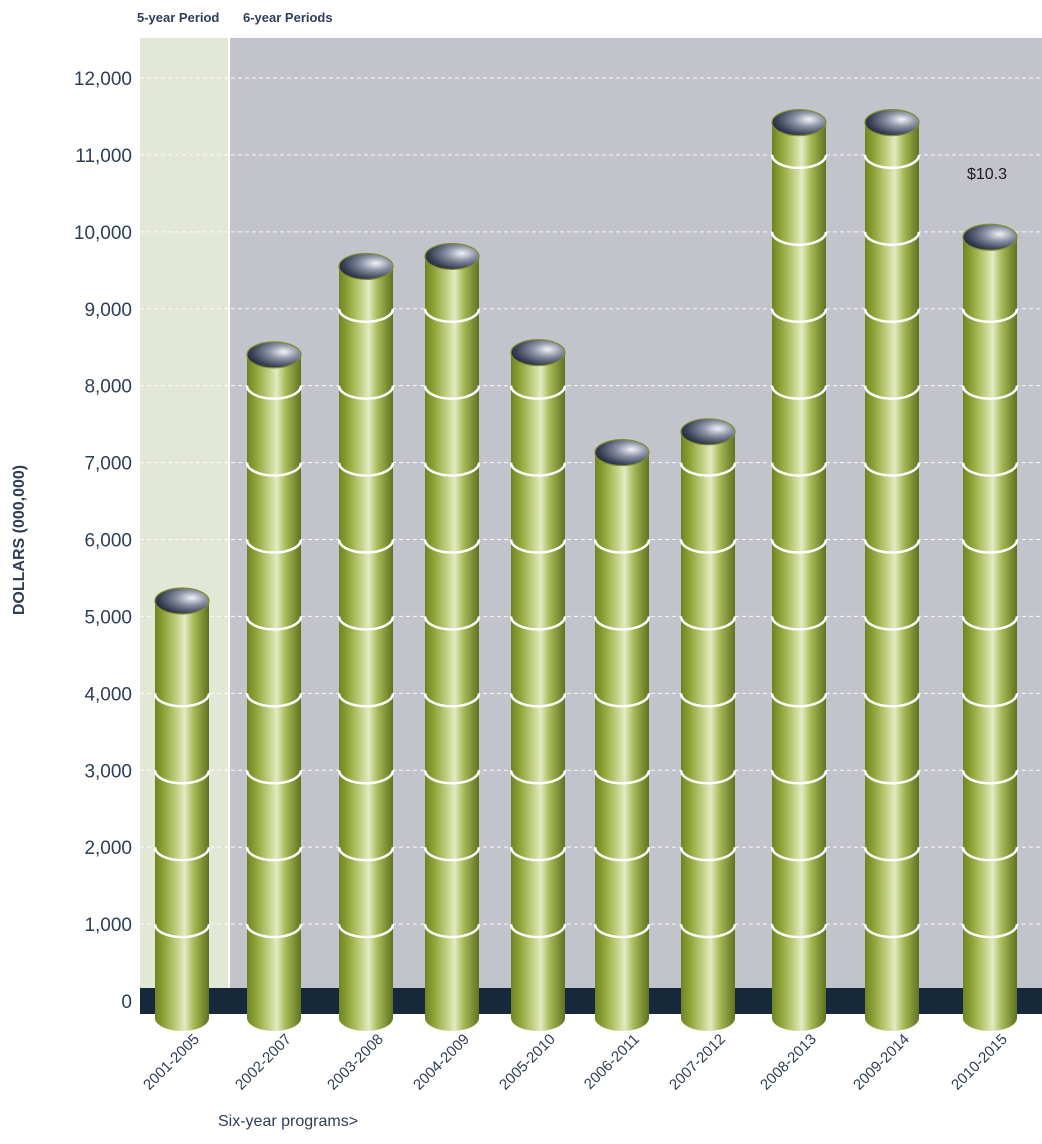 Image resolution: width=1042 pixels, height=1144 pixels. I want to click on x-tick-label: 2005-2010, so click(527, 1062).